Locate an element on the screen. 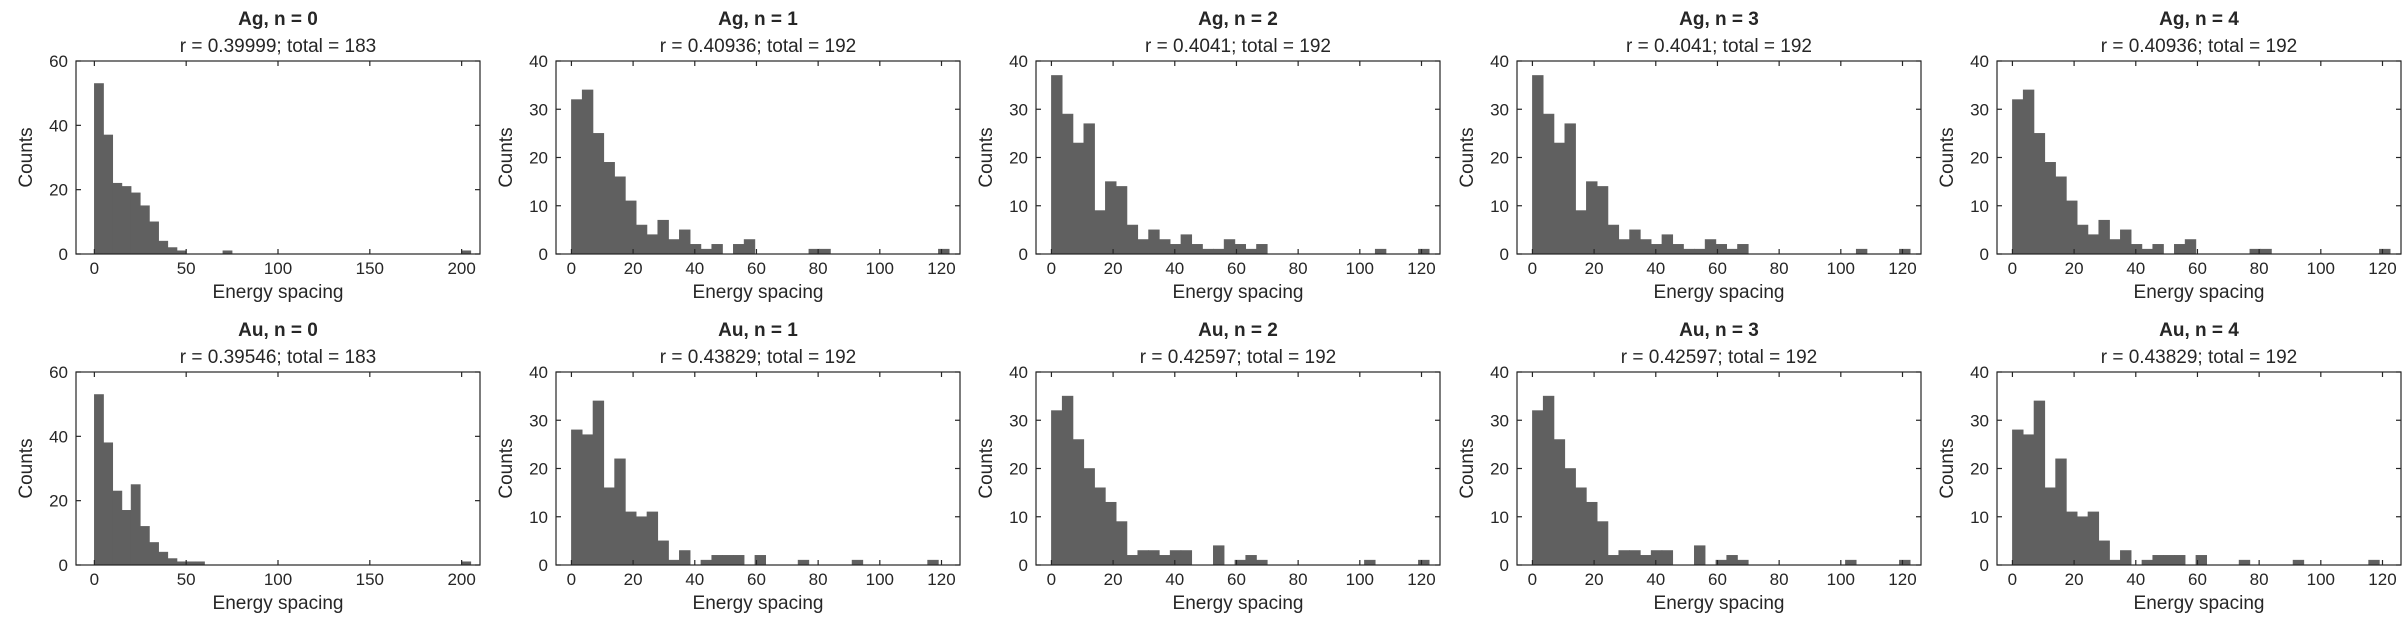 This screenshot has height=625, width=2403. chart-title: Au, n = 3 is located at coordinates (1719, 330).